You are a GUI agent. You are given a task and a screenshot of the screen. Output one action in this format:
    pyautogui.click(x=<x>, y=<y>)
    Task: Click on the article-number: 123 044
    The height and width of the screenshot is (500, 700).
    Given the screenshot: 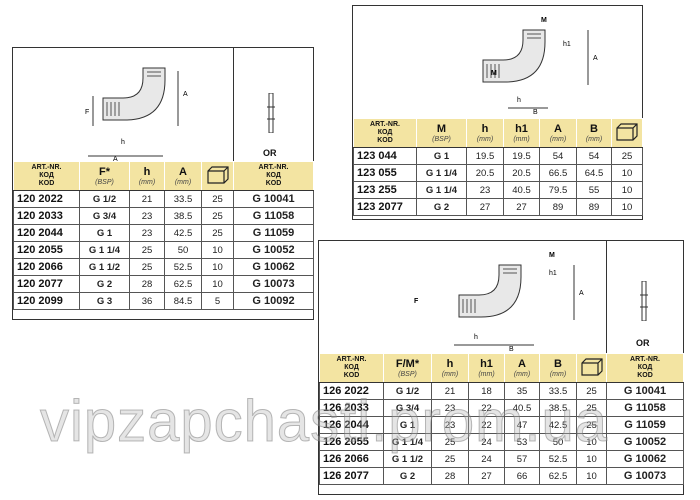 What is the action you would take?
    pyautogui.click(x=385, y=156)
    